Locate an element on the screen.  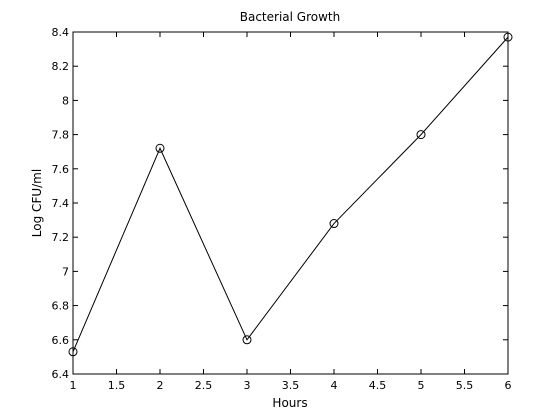
x-tick-label: 2.5 is located at coordinates (204, 385).